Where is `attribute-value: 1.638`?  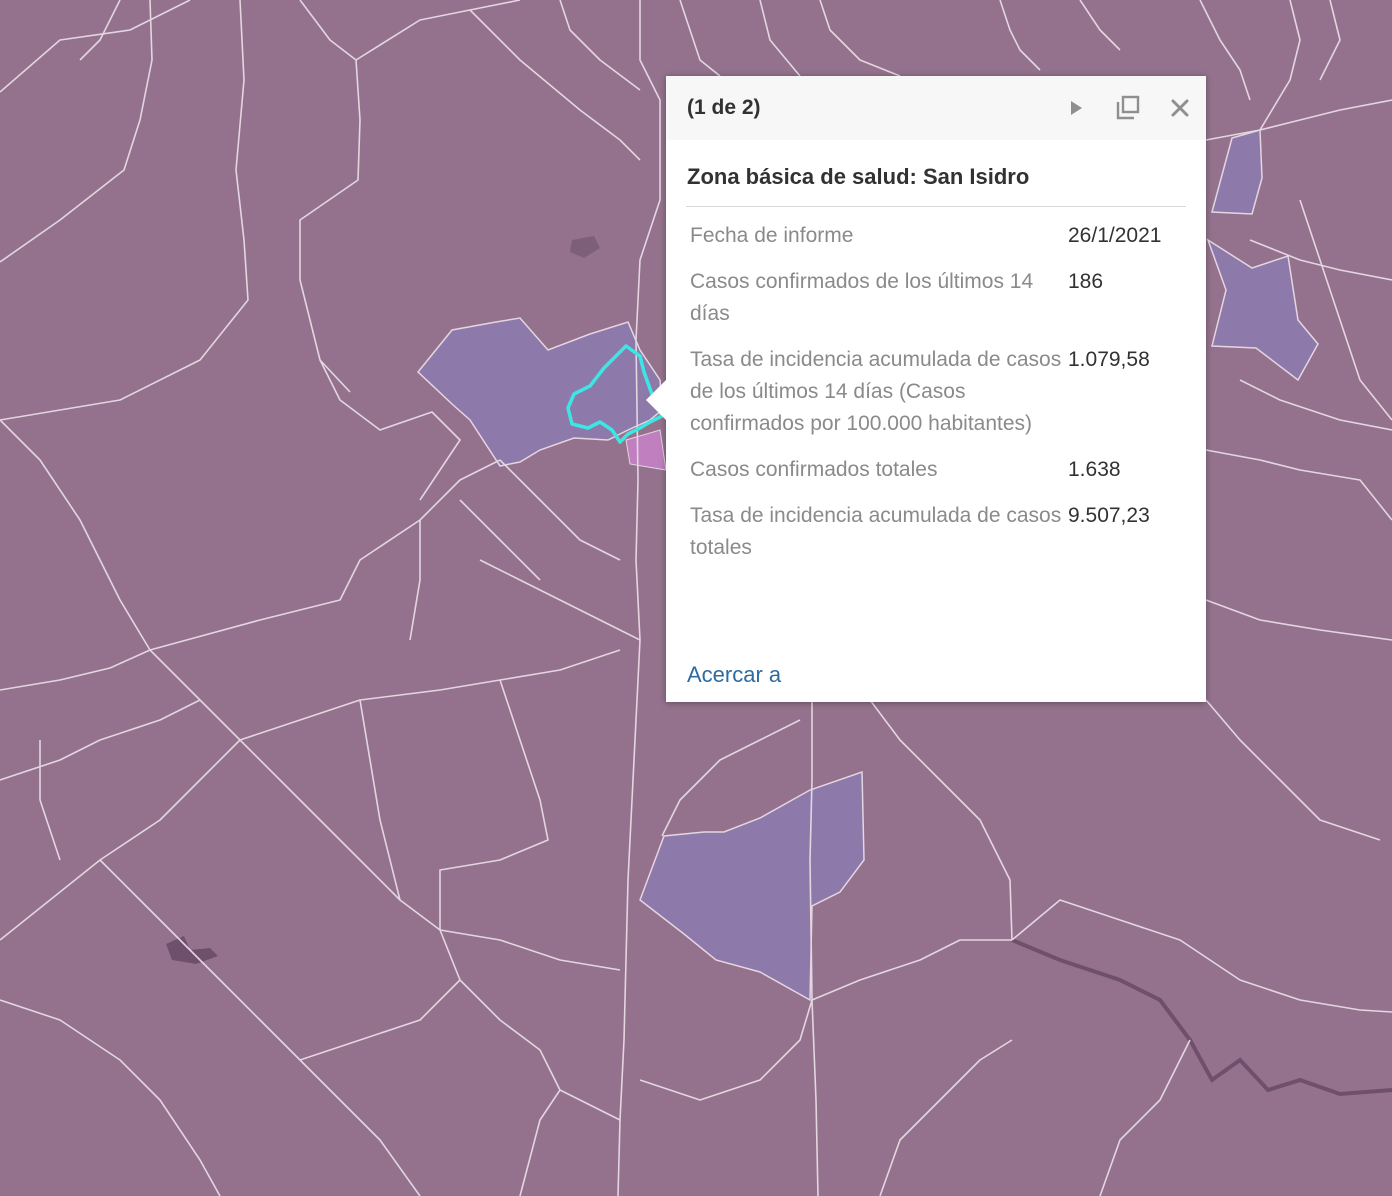
attribute-value: 1.638 is located at coordinates (1094, 469).